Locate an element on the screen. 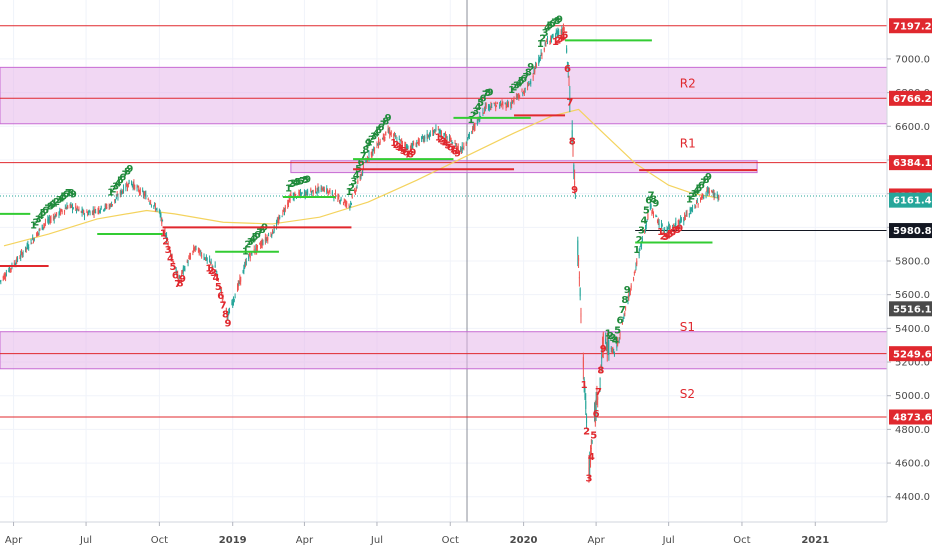  sequential-count: 3 is located at coordinates (115, 186).